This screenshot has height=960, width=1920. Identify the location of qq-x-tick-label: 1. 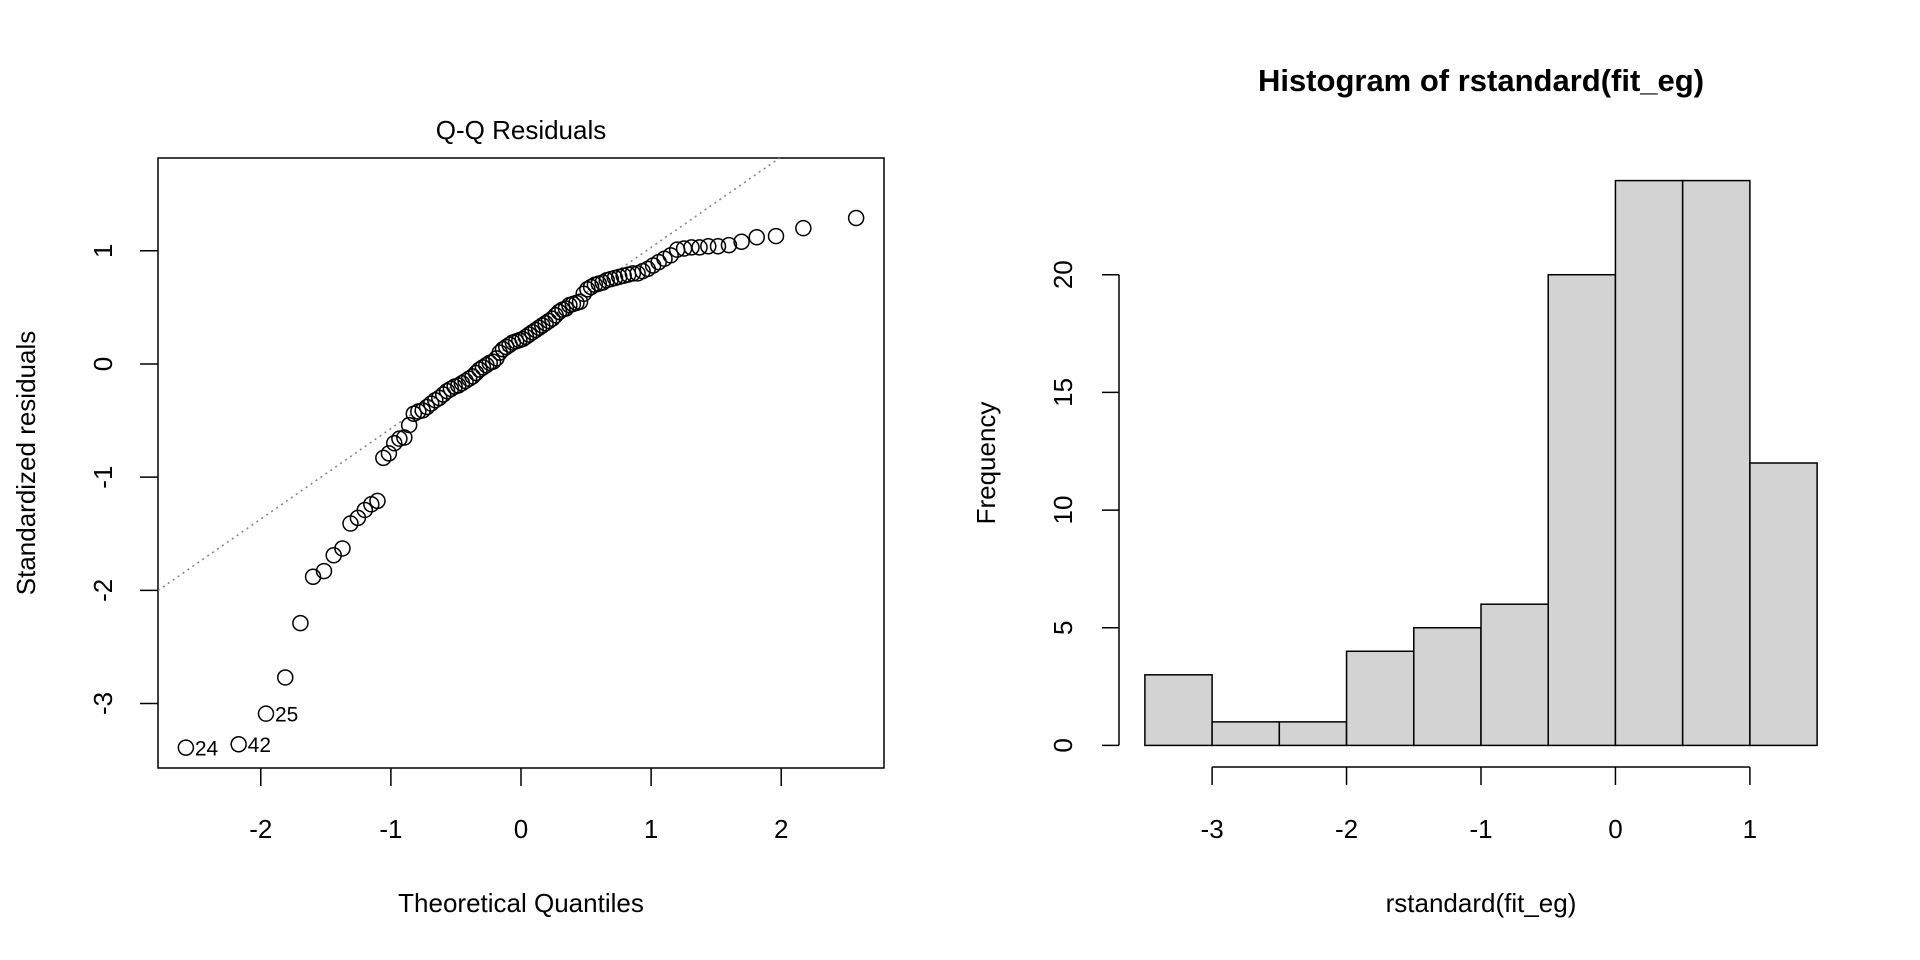
(651, 829).